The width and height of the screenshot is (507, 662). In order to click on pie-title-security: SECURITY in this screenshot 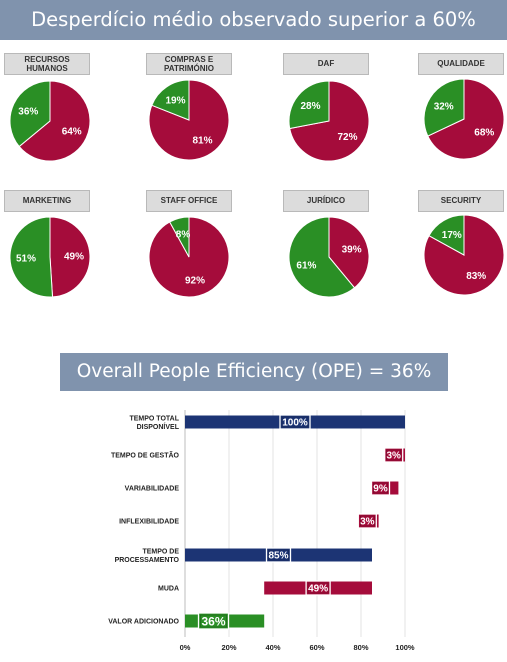, I will do `click(461, 201)`.